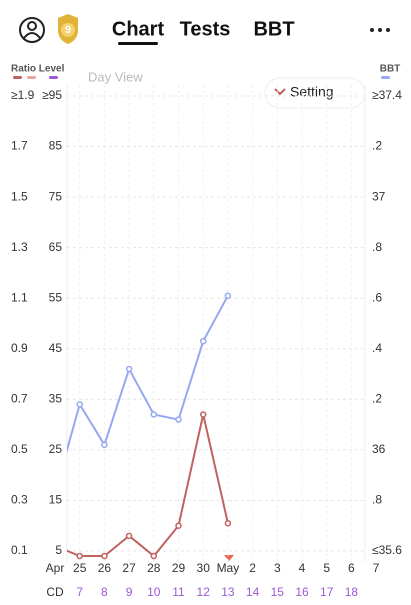 The width and height of the screenshot is (411, 605). Describe the element at coordinates (129, 592) in the screenshot. I see `cycle-day: 9` at that location.